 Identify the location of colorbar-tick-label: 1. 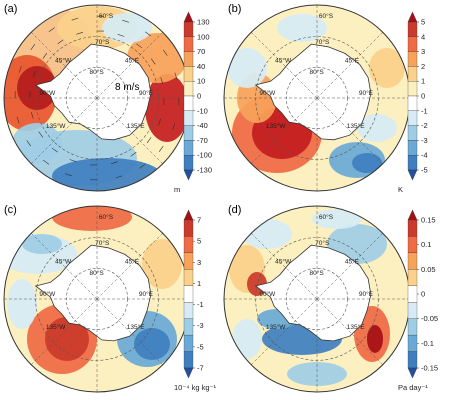
(199, 283).